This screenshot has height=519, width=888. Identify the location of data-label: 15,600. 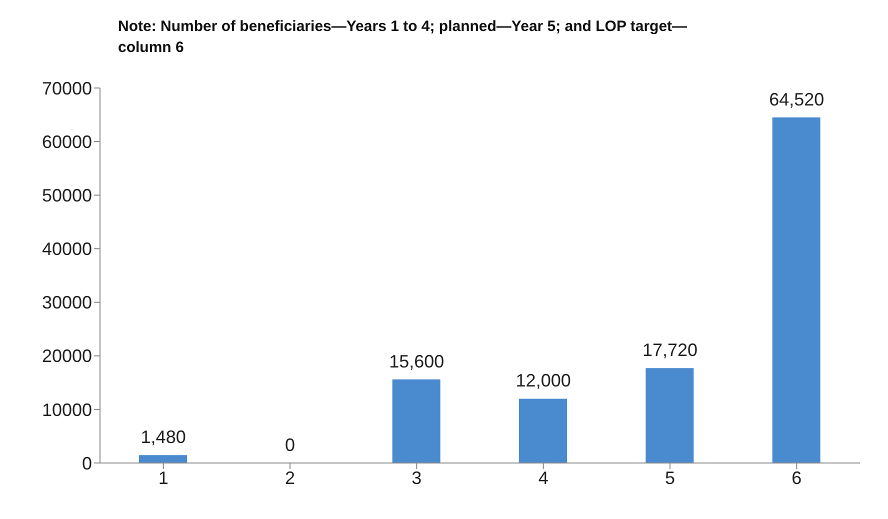
(416, 361).